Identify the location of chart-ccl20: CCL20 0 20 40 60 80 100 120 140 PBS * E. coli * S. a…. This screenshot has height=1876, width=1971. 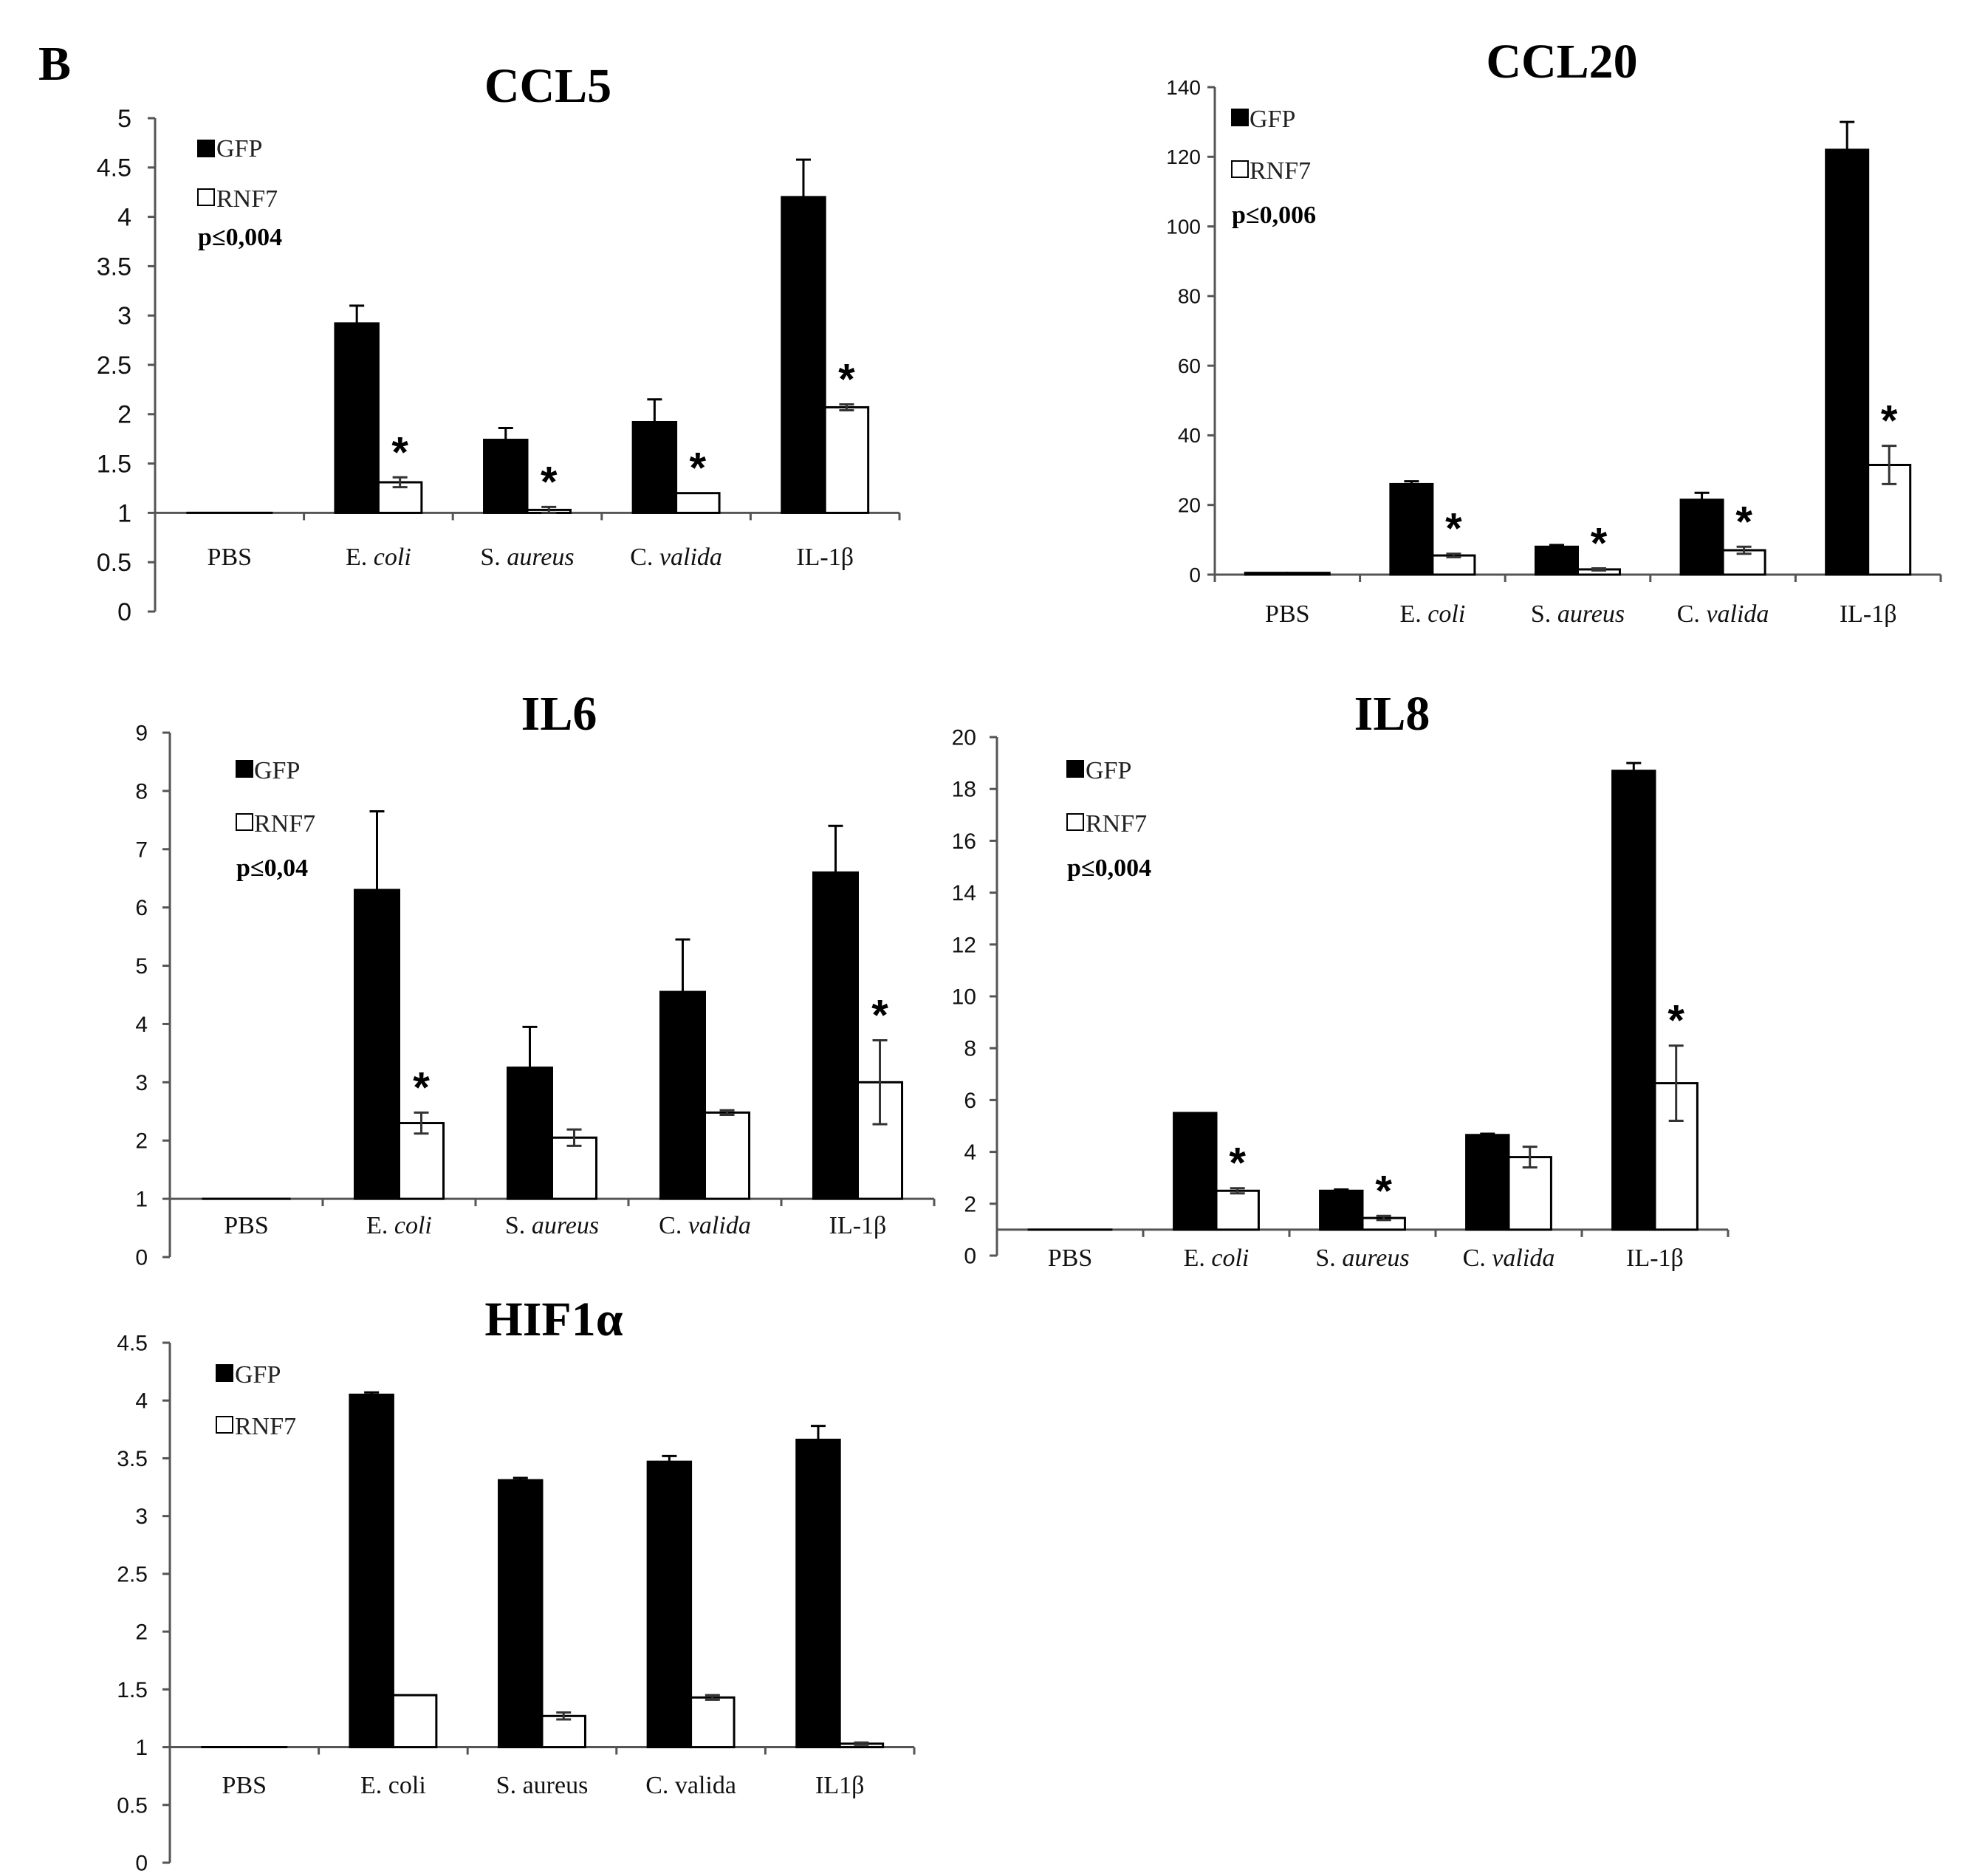
(1554, 331).